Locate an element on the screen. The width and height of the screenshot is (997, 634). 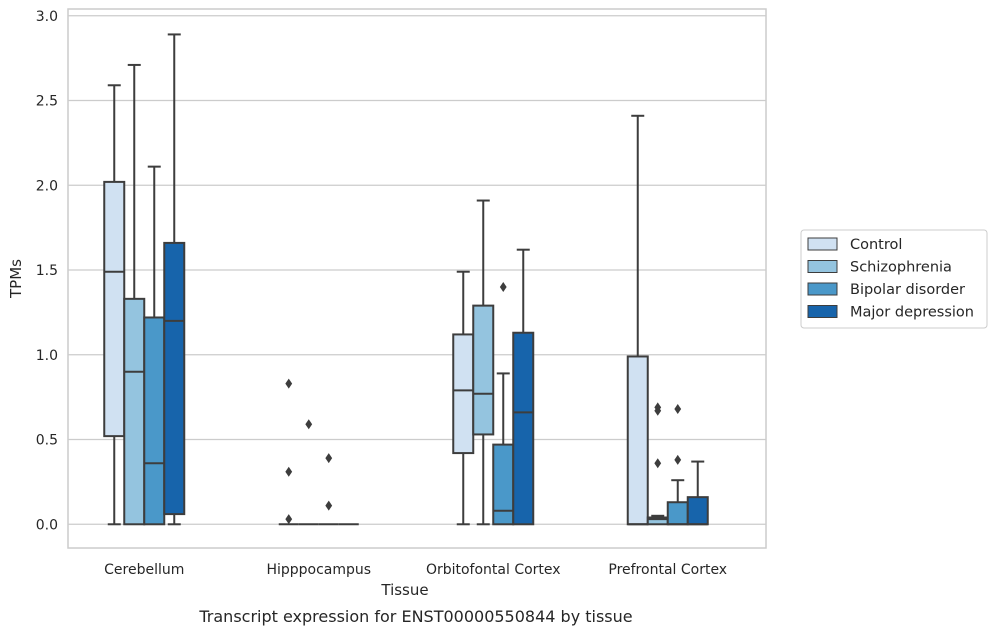
y-tick-label: 2.0 is located at coordinates (47, 186).